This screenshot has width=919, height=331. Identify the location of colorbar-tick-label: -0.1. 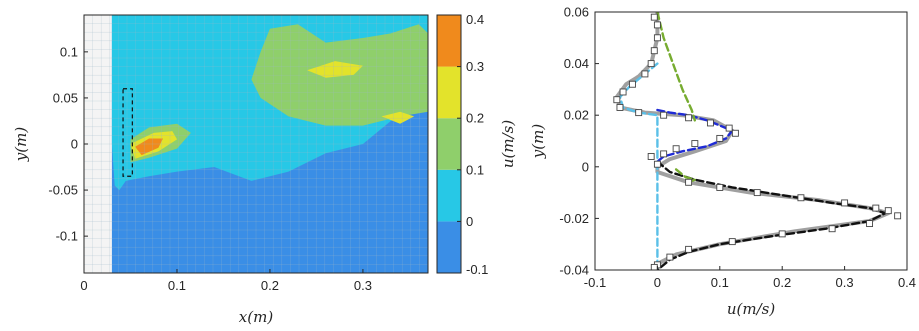
(477, 269).